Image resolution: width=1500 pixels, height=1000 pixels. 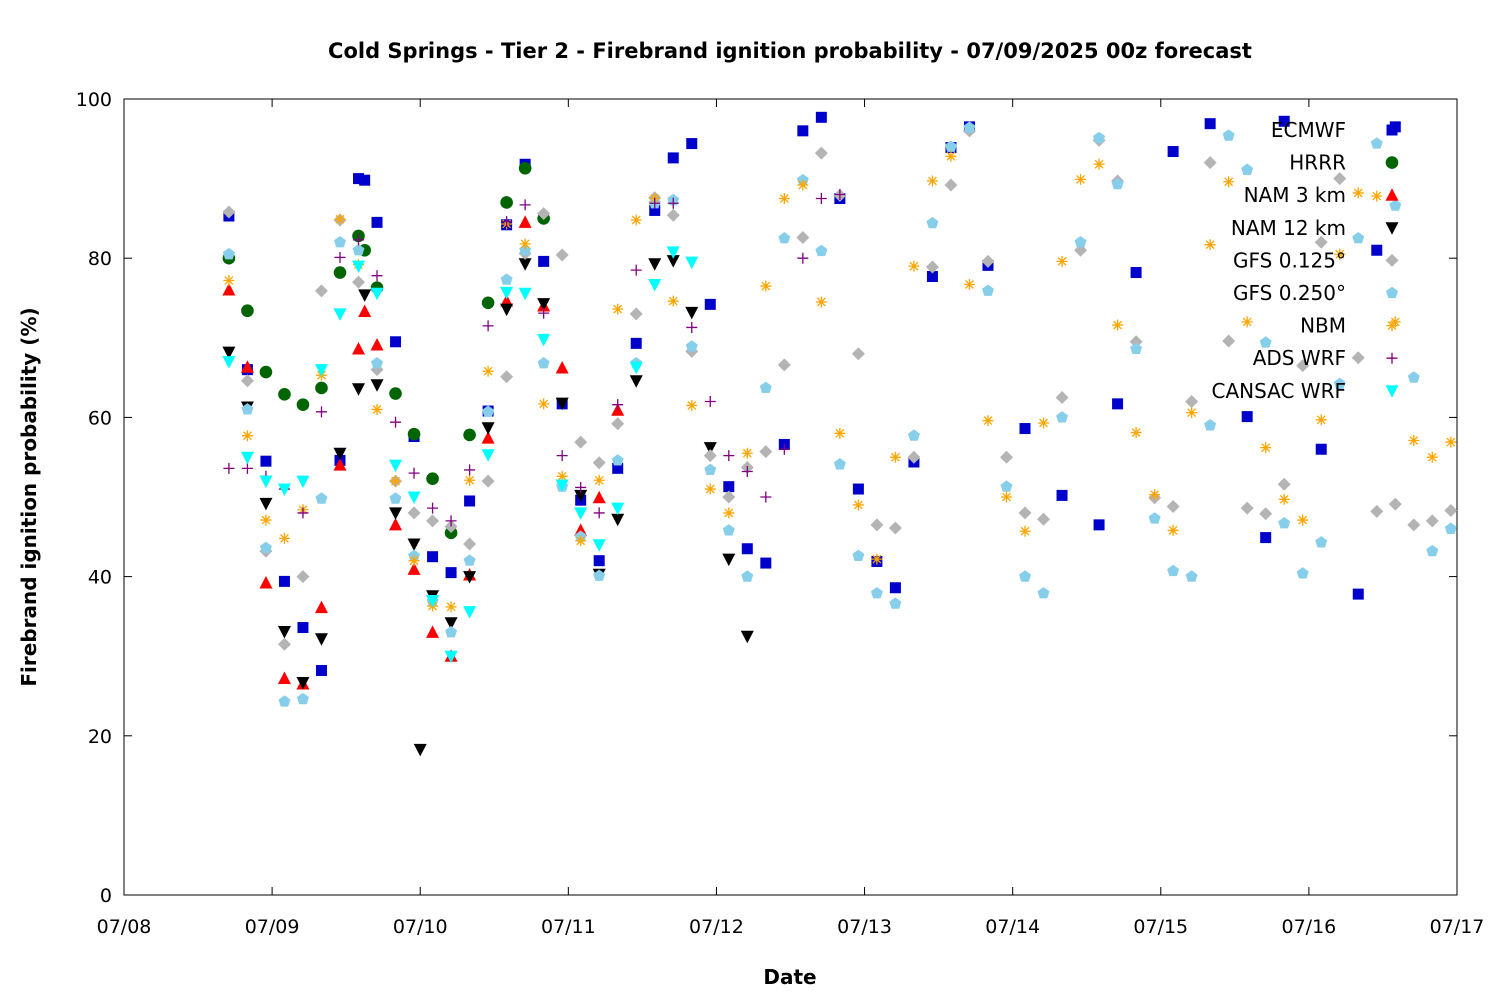 What do you see at coordinates (789, 977) in the screenshot?
I see `x-axis-label: Date` at bounding box center [789, 977].